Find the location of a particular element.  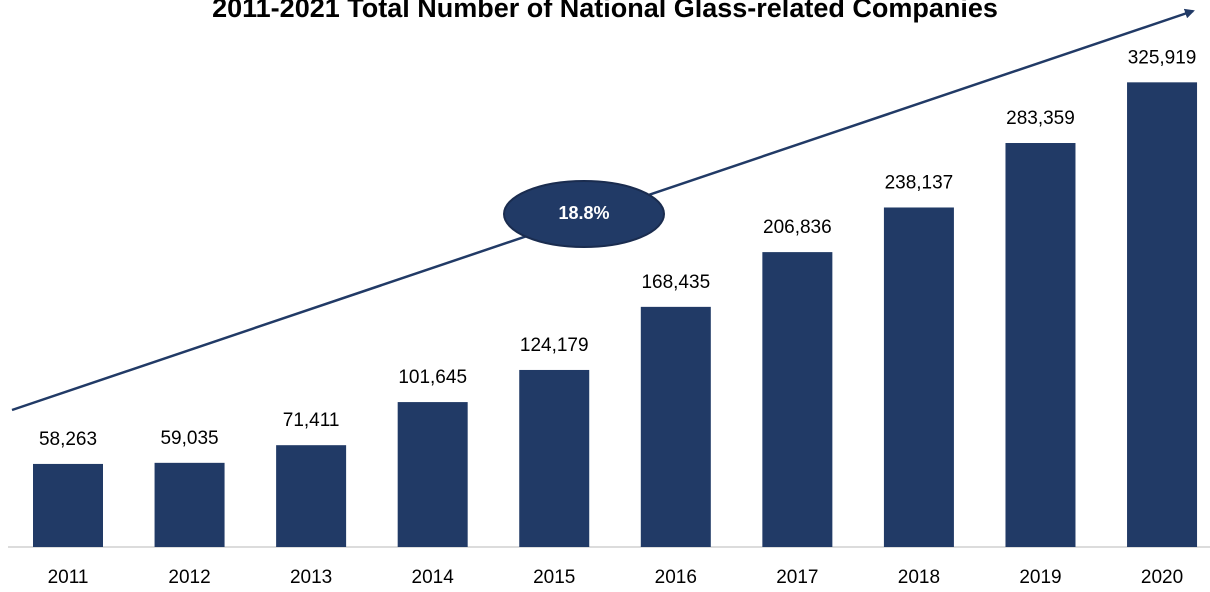

data-label: 206,836 is located at coordinates (797, 227).